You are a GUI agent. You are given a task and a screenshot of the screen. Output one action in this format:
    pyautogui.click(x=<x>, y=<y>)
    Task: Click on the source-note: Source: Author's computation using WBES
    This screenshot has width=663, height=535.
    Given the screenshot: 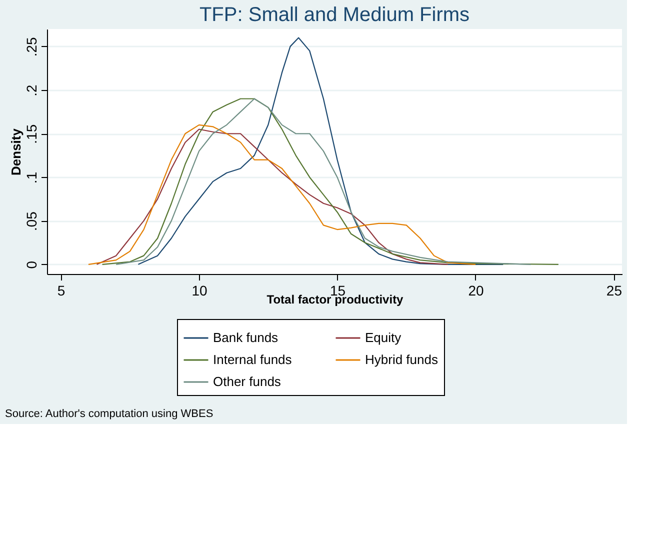 What is the action you would take?
    pyautogui.click(x=109, y=414)
    